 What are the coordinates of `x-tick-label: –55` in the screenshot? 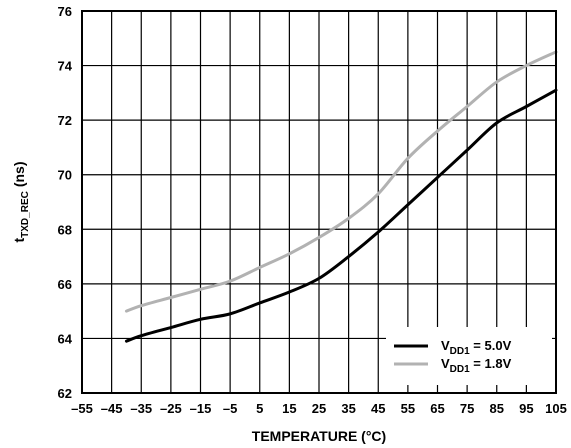 It's located at (82, 408).